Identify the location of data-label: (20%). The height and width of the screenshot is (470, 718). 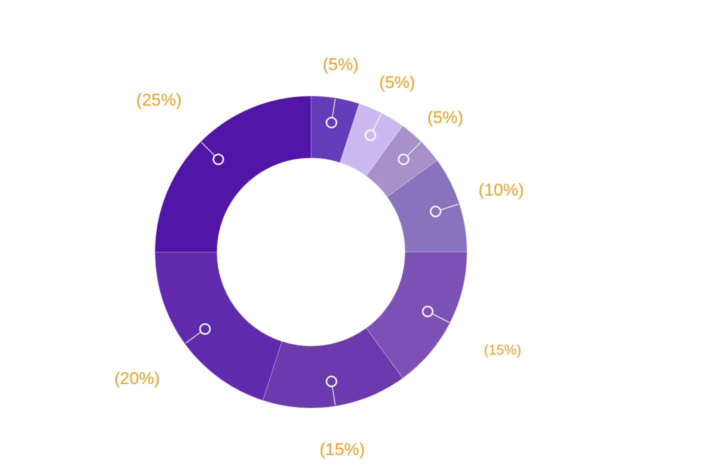
(137, 378).